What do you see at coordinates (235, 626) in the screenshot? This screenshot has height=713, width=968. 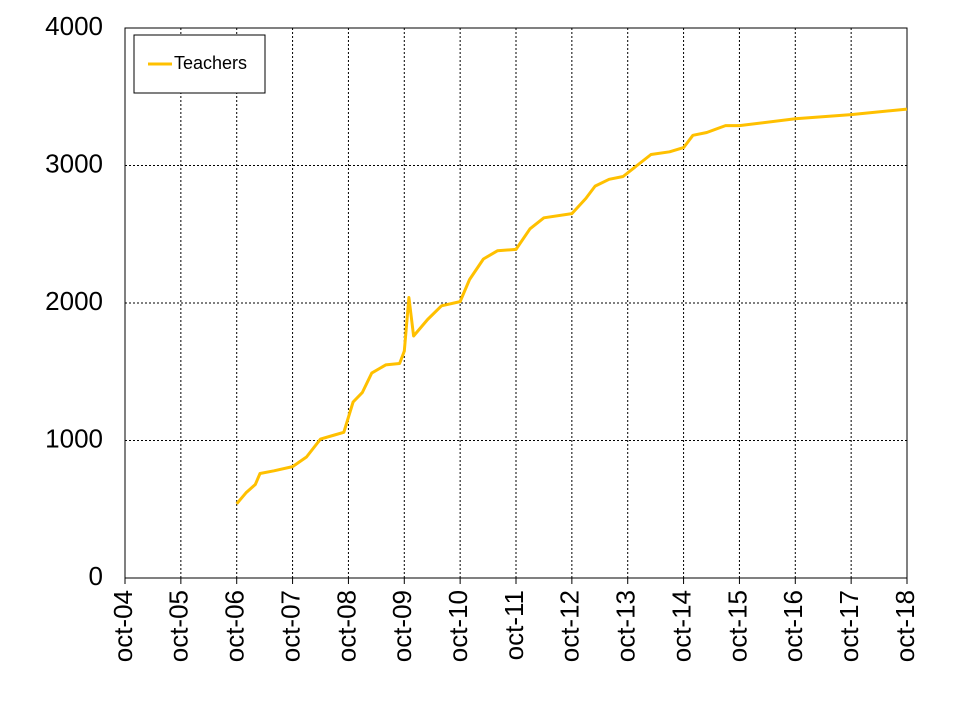 I see `x-tick-label: oct-06` at bounding box center [235, 626].